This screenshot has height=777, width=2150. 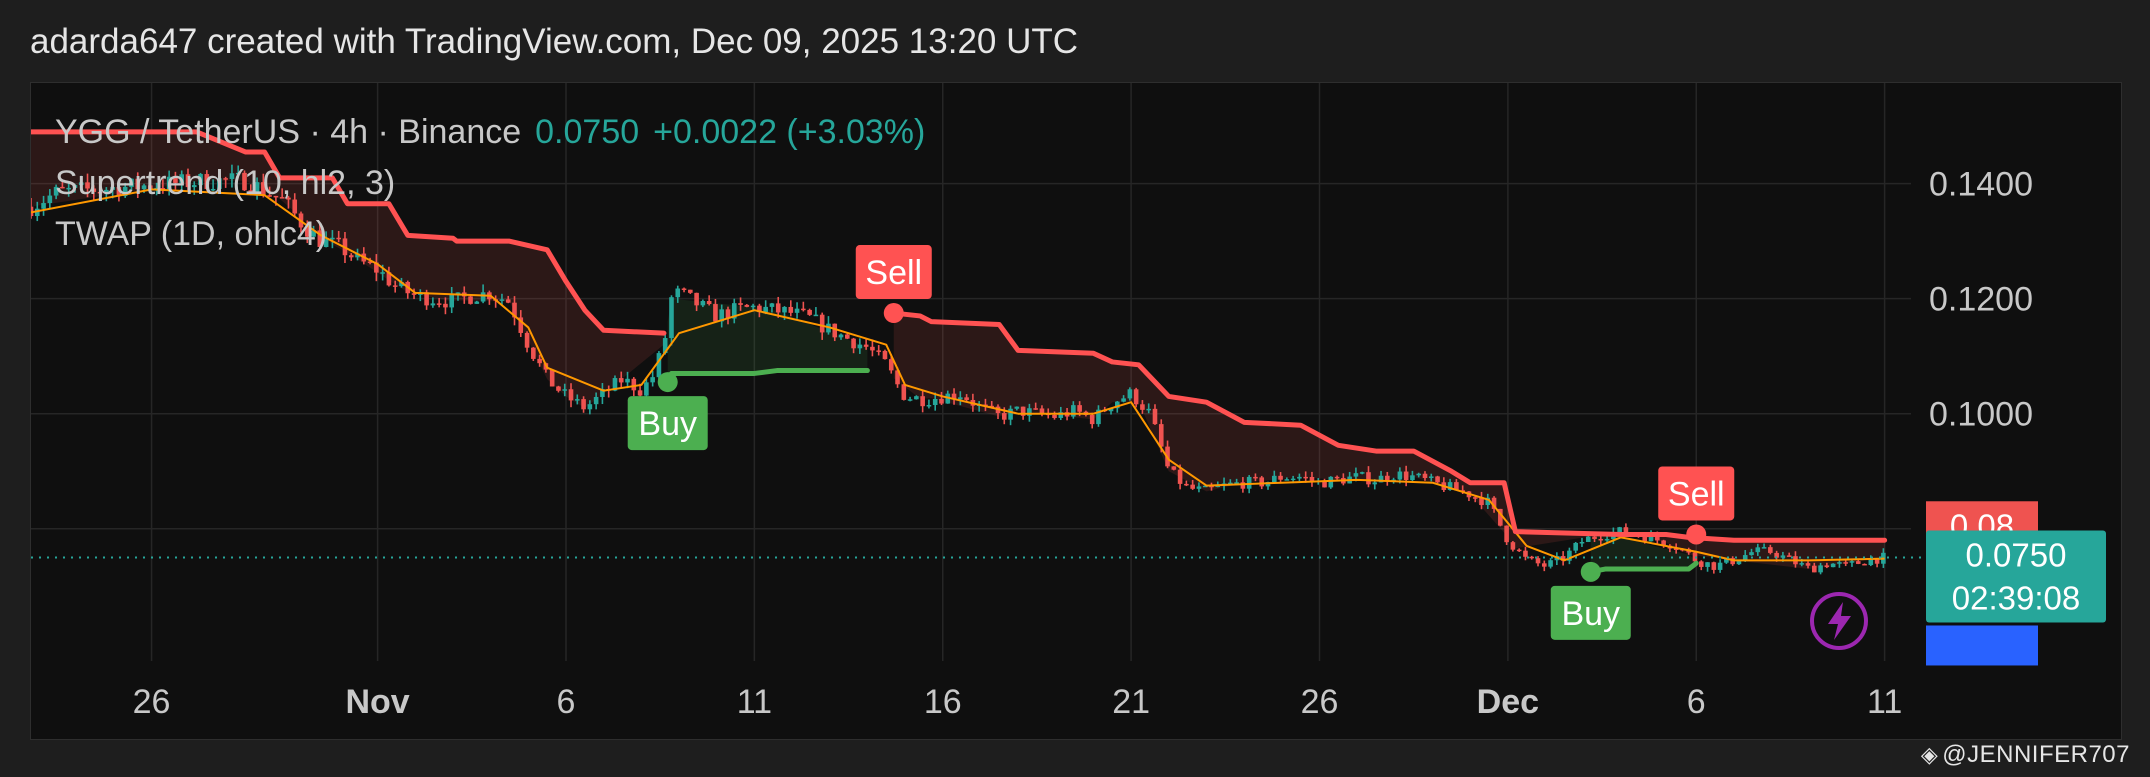 I want to click on alert-bolt, so click(x=1839, y=621).